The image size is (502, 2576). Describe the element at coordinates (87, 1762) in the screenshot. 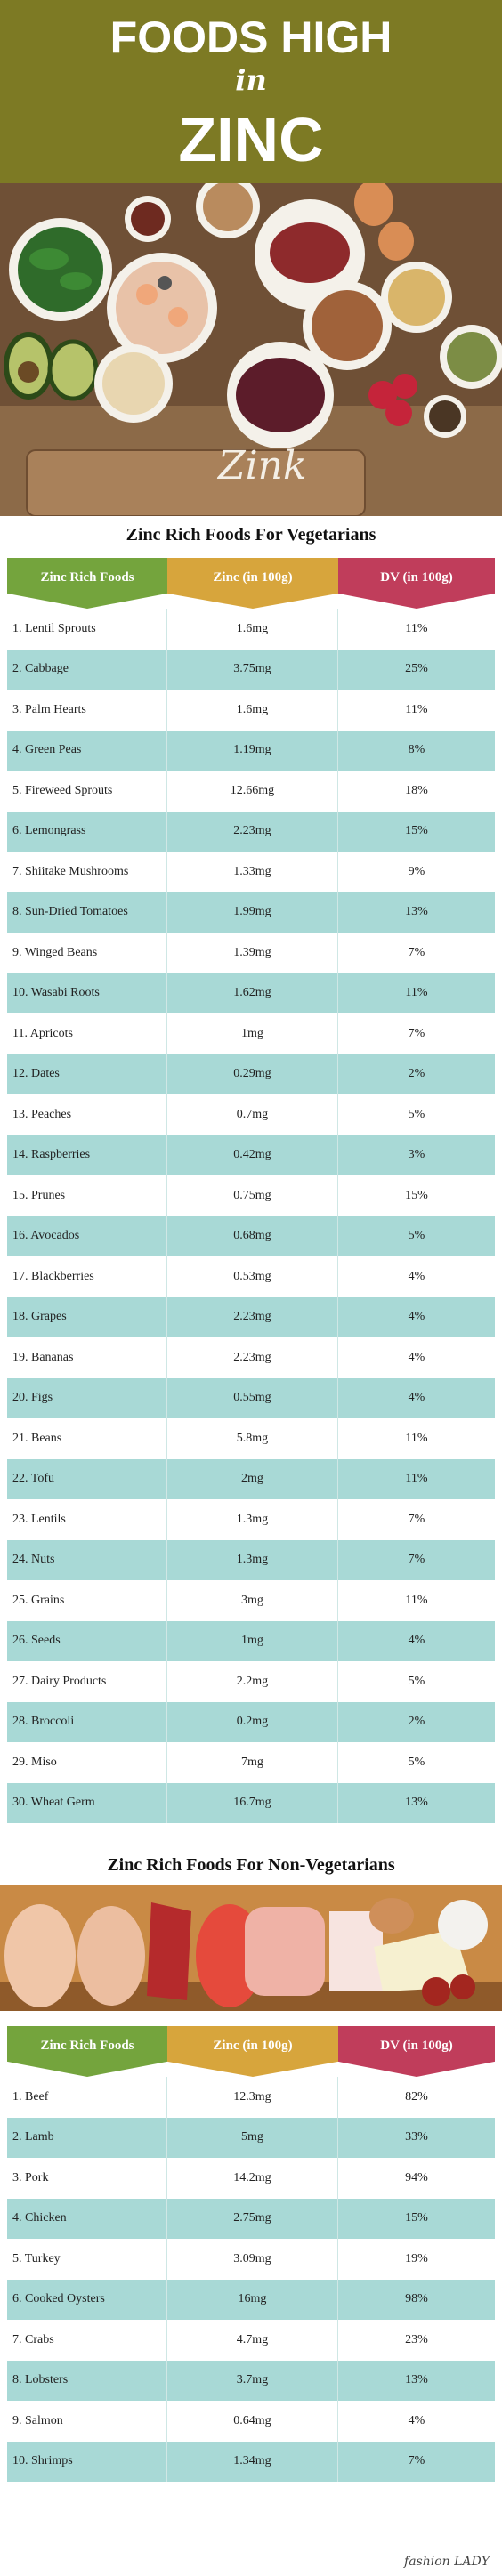

I see `food-name-cell: 29. Miso` at that location.